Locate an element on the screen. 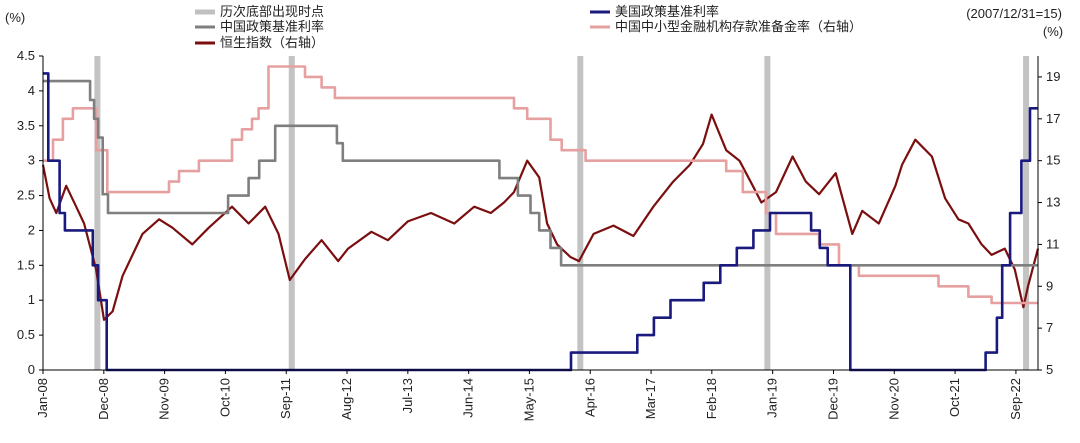 Image resolution: width=1080 pixels, height=443 pixels. left-axis-tick-label: 2 is located at coordinates (31, 229).